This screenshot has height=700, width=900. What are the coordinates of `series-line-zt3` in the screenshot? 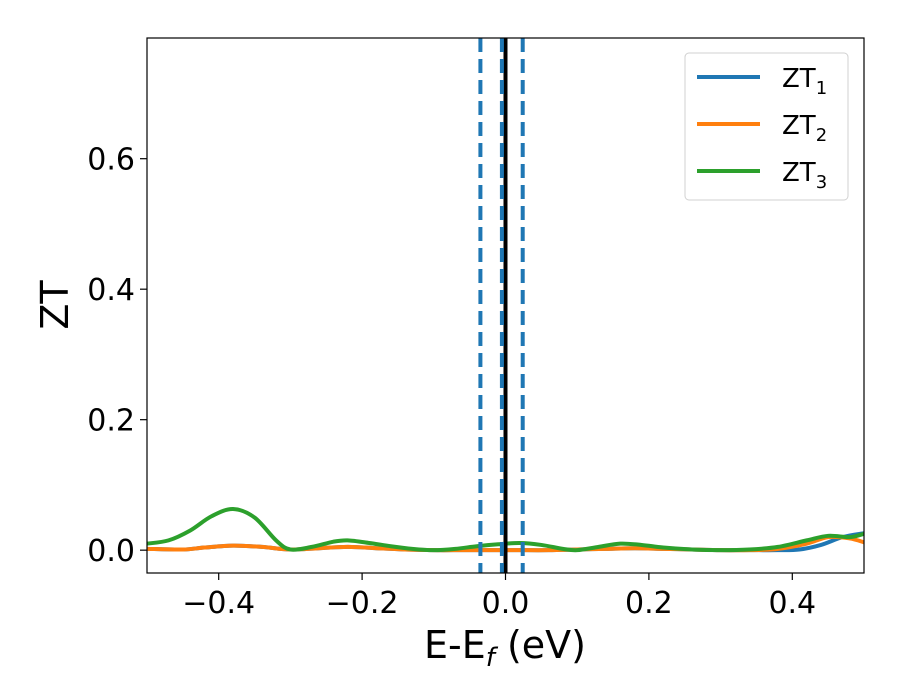 It's located at (505, 530).